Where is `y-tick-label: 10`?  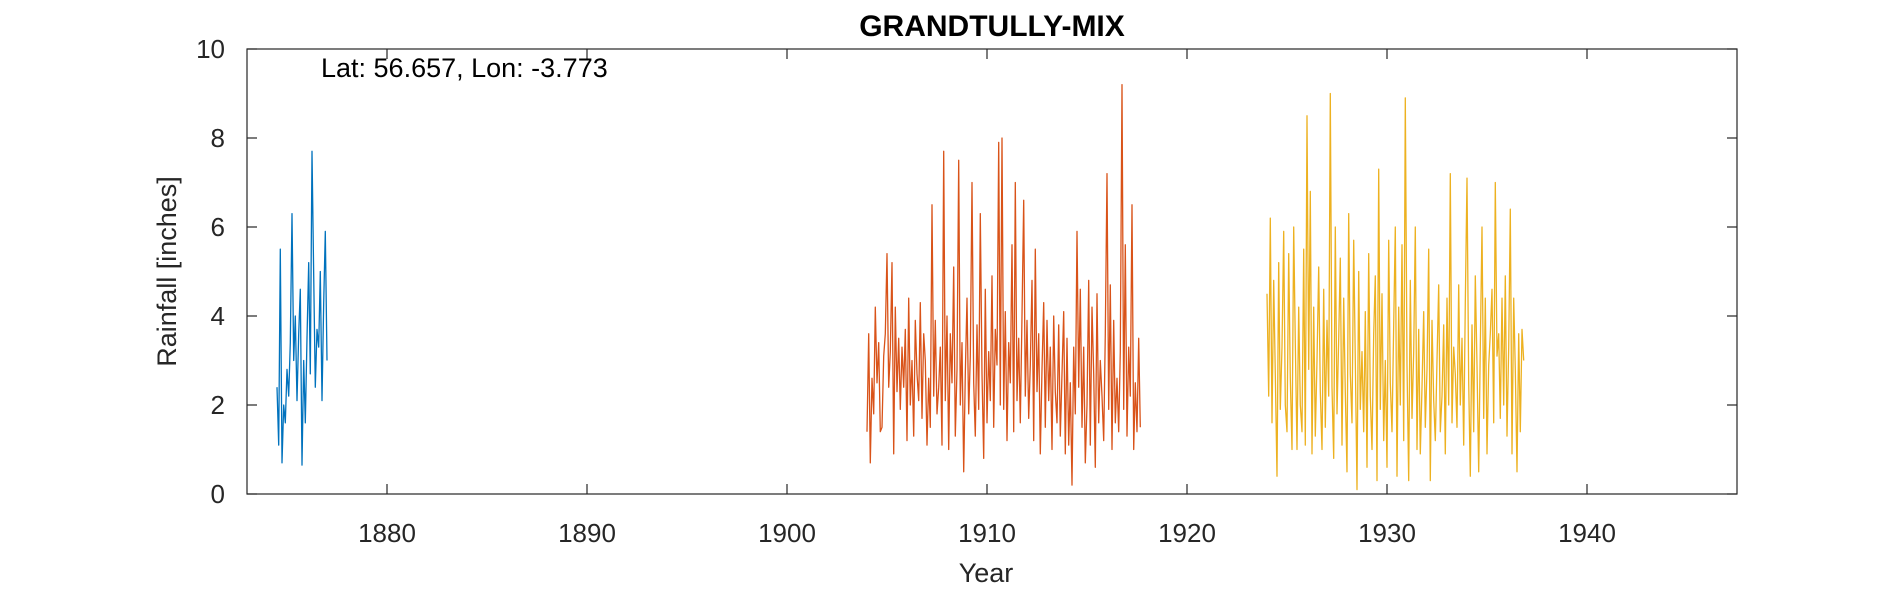 y-tick-label: 10 is located at coordinates (210, 49).